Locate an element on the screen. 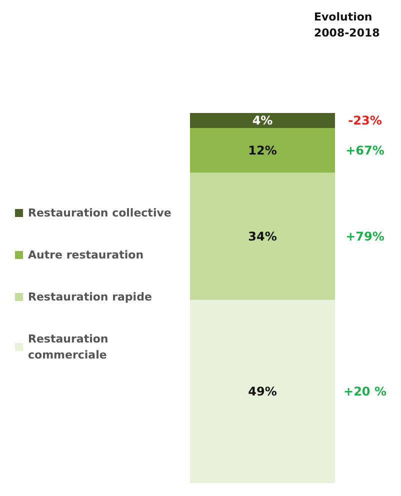 Image resolution: width=401 pixels, height=496 pixels. data-label: 34% is located at coordinates (262, 236).